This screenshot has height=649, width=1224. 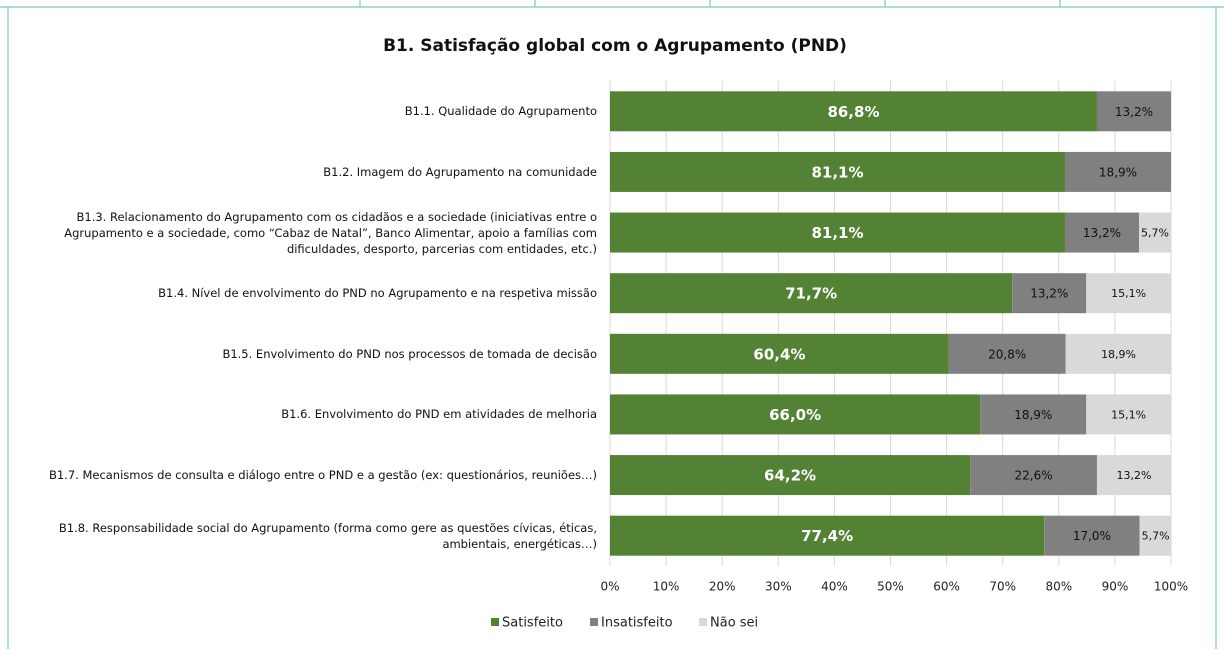 I want to click on data-label: 60,4%, so click(x=779, y=354).